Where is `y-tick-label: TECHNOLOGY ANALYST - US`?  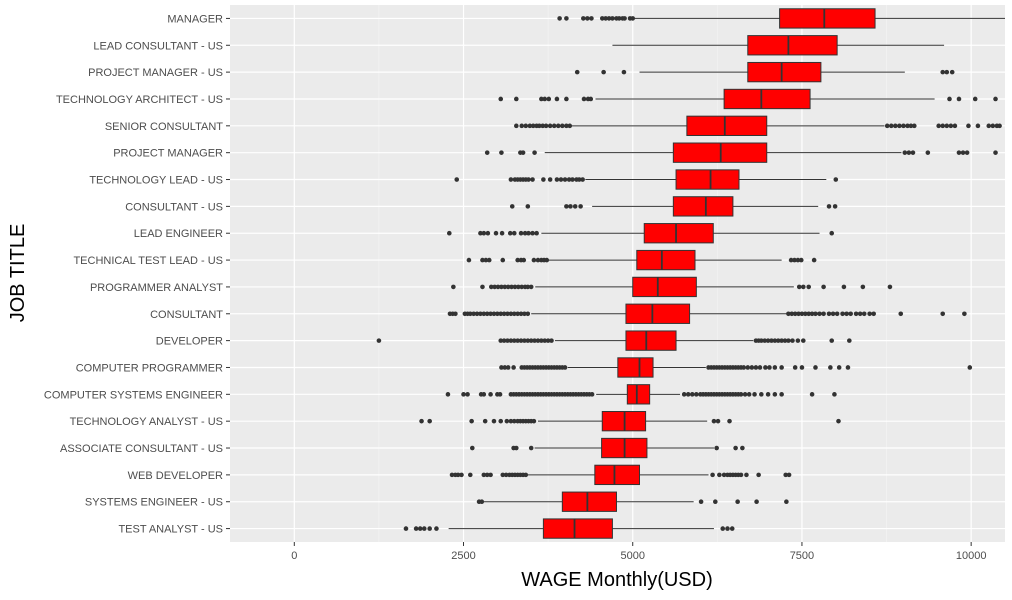 y-tick-label: TECHNOLOGY ANALYST - US is located at coordinates (146, 422).